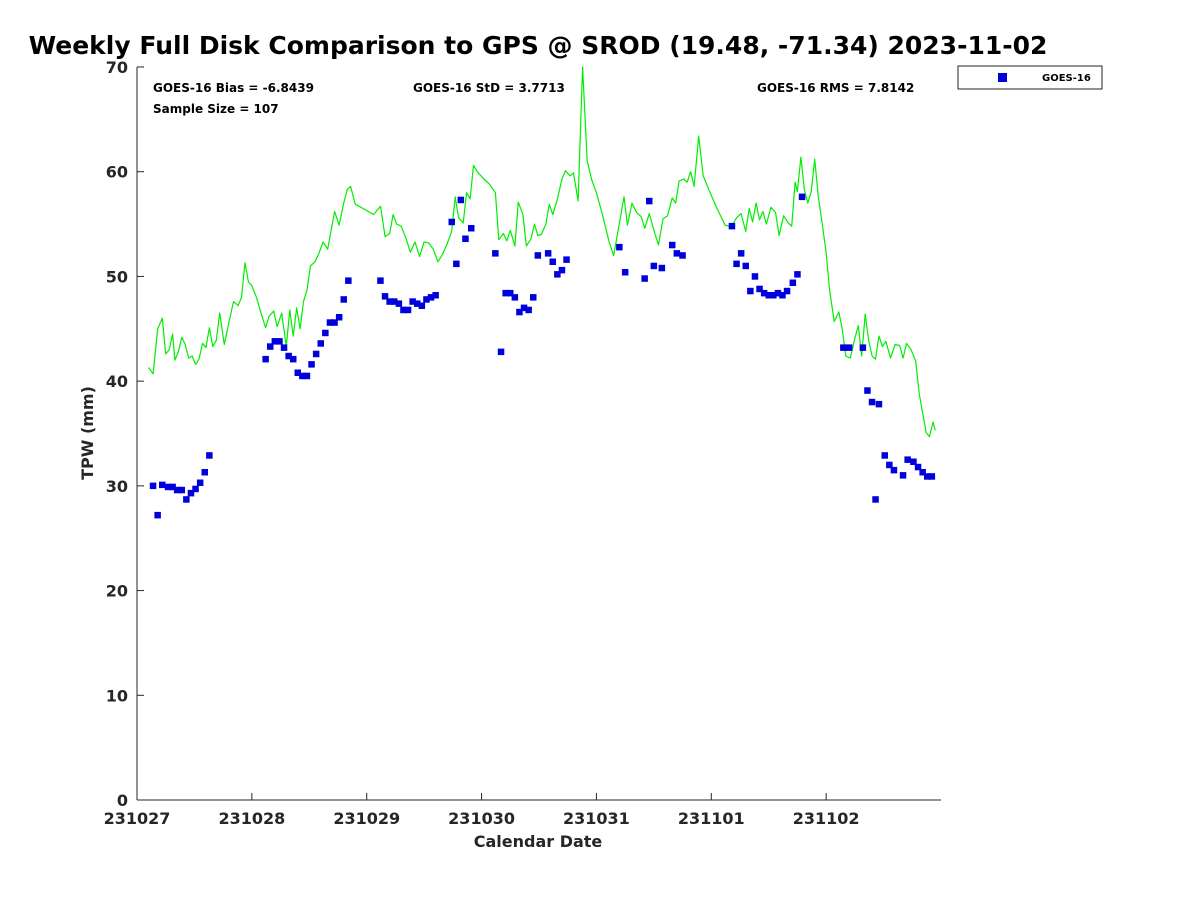 This screenshot has height=900, width=1200. Describe the element at coordinates (117, 591) in the screenshot. I see `y-tick-label: 20` at that location.